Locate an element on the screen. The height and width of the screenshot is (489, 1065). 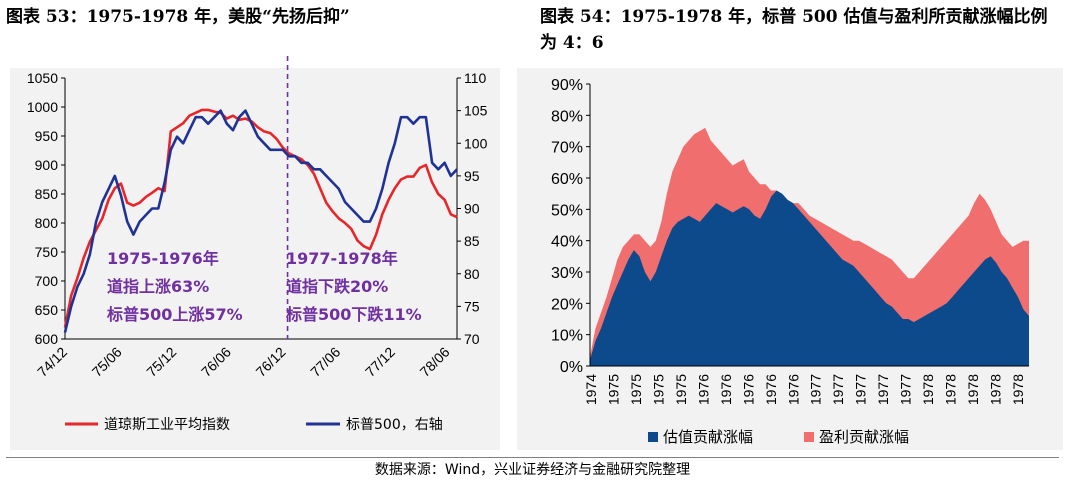
right-y-tick-label: 70 is located at coordinates (472, 339).